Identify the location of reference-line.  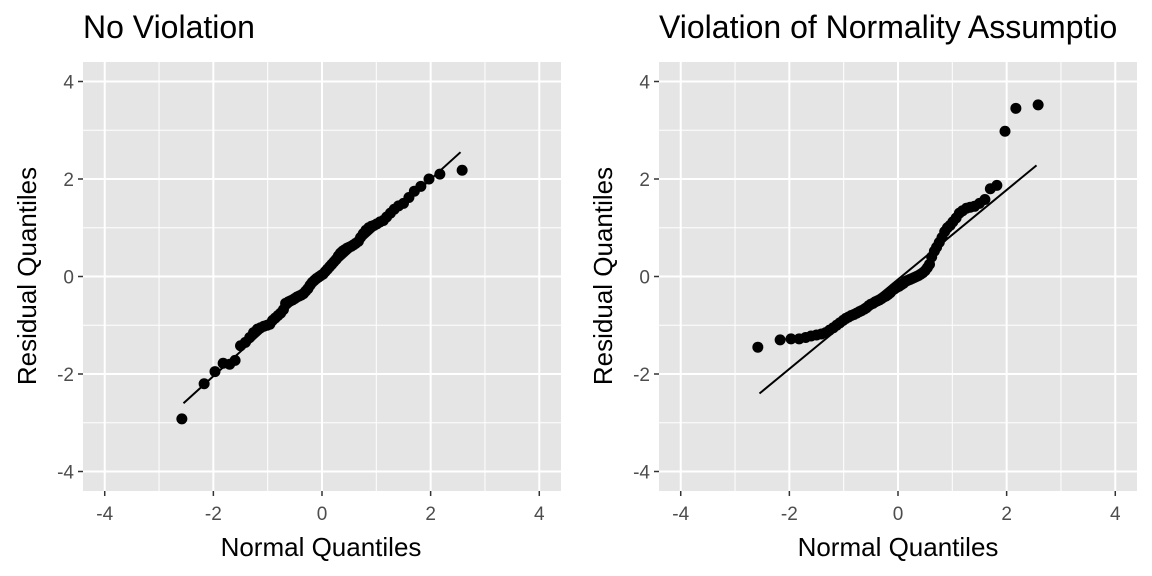
(898, 279).